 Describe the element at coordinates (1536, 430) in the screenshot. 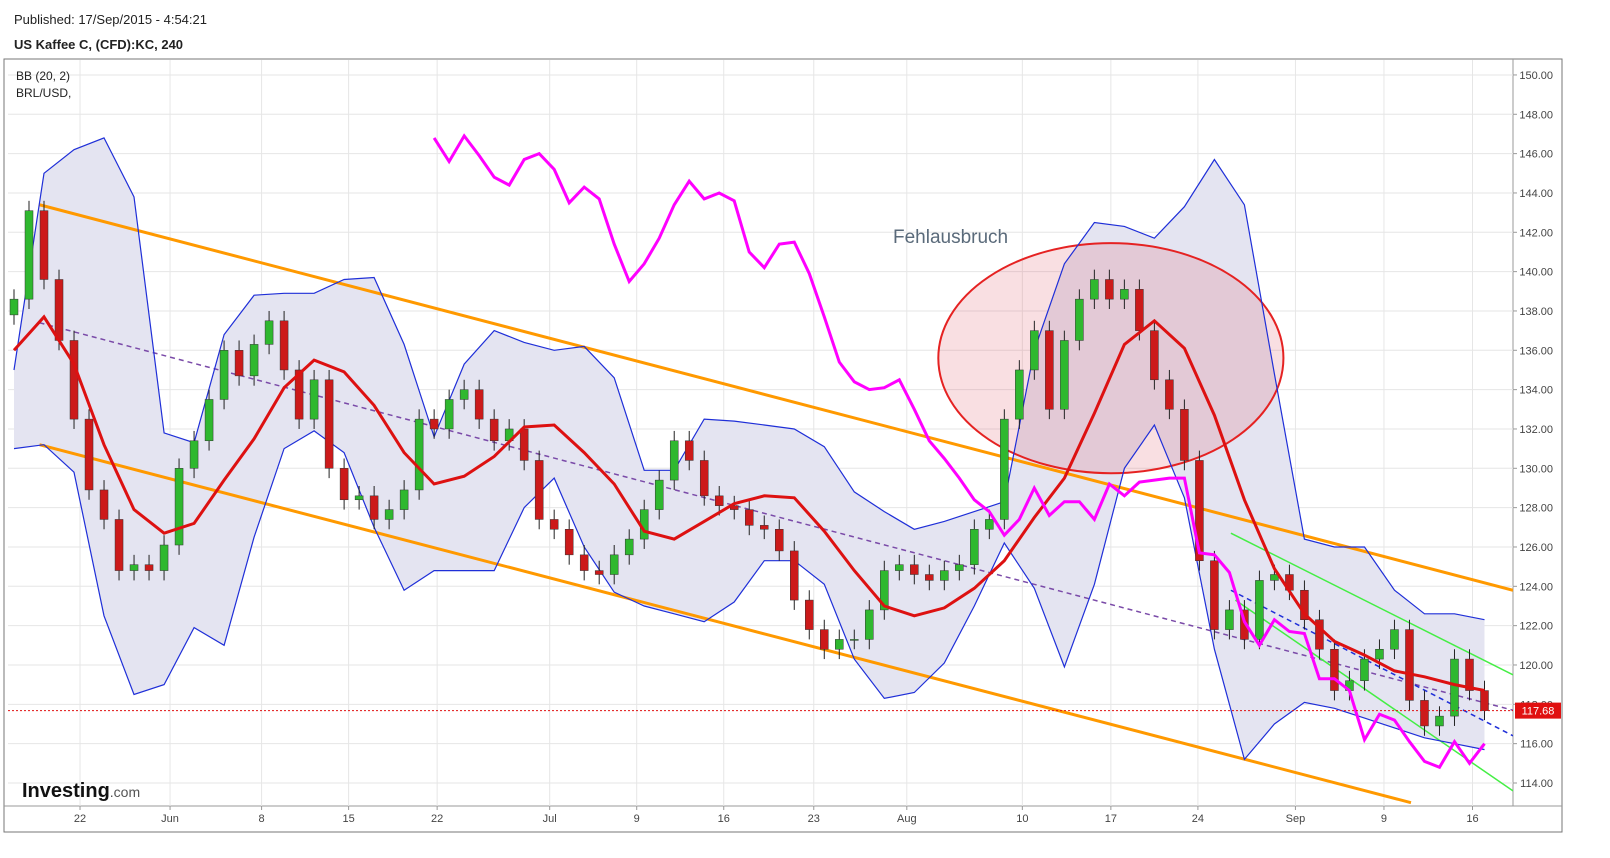

I see `y-tick-label: 132.00` at that location.